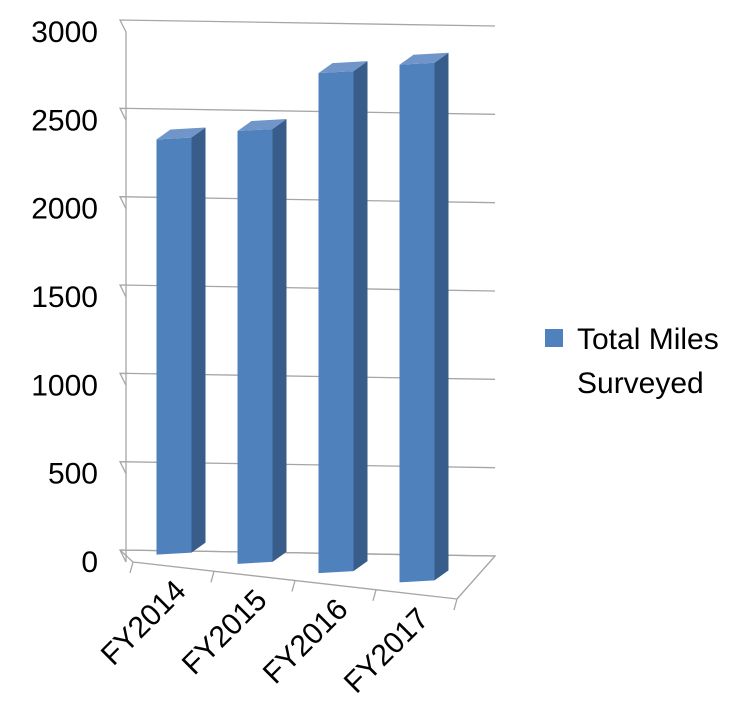  I want to click on y-tick-label: 0, so click(89, 562).